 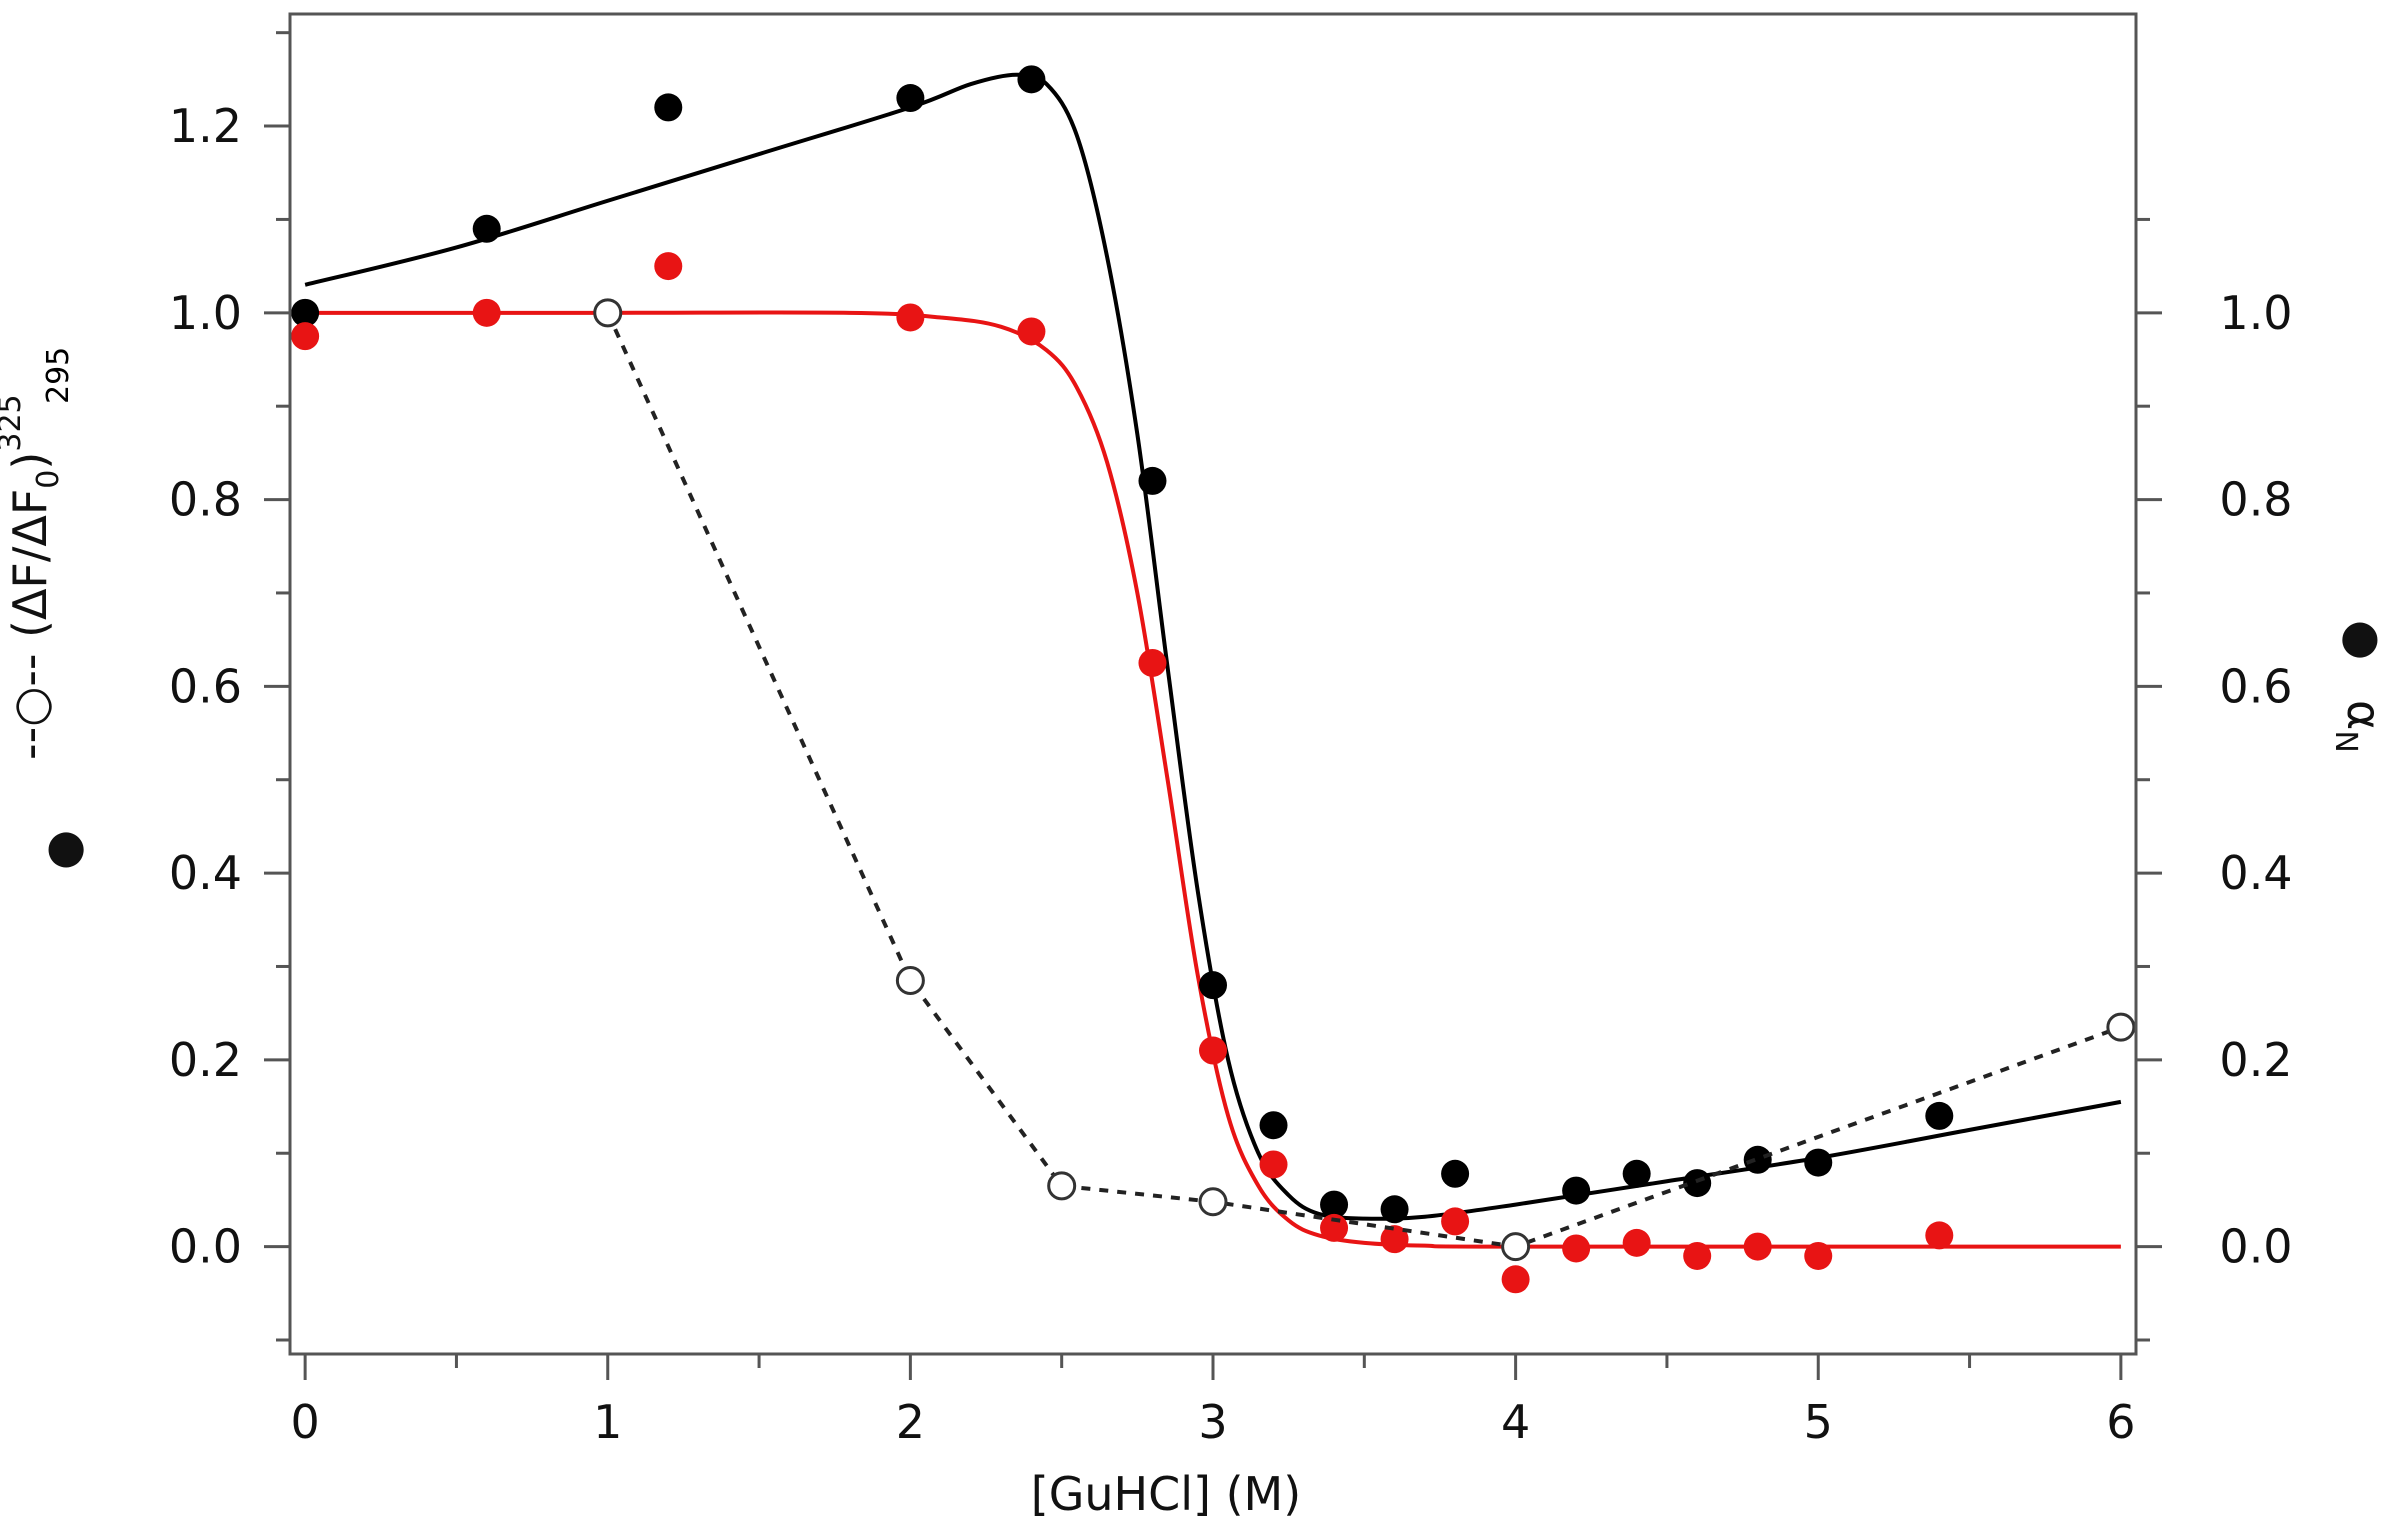 I want to click on x-tick-label: 0, so click(x=304, y=1422).